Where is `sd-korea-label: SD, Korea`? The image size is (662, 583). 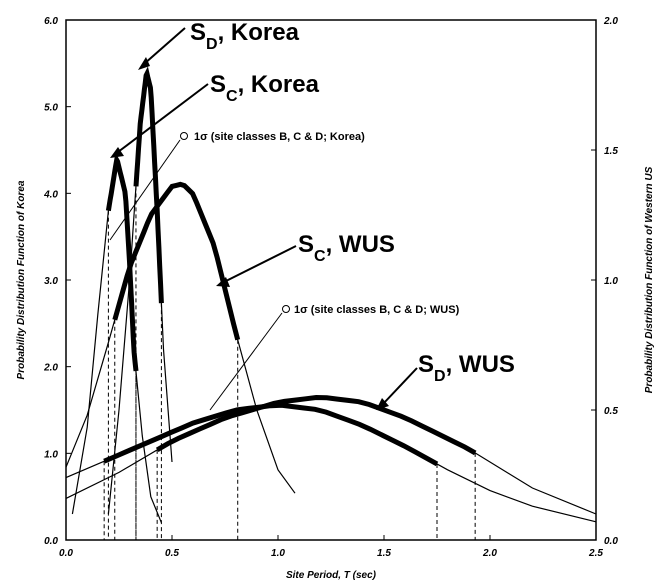
sd-korea-label: SD, Korea is located at coordinates (245, 36).